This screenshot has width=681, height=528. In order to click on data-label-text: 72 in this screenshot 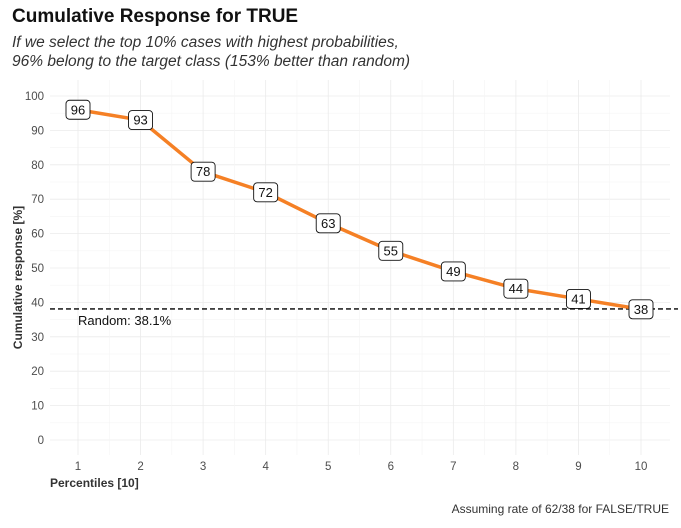, I will do `click(265, 192)`.